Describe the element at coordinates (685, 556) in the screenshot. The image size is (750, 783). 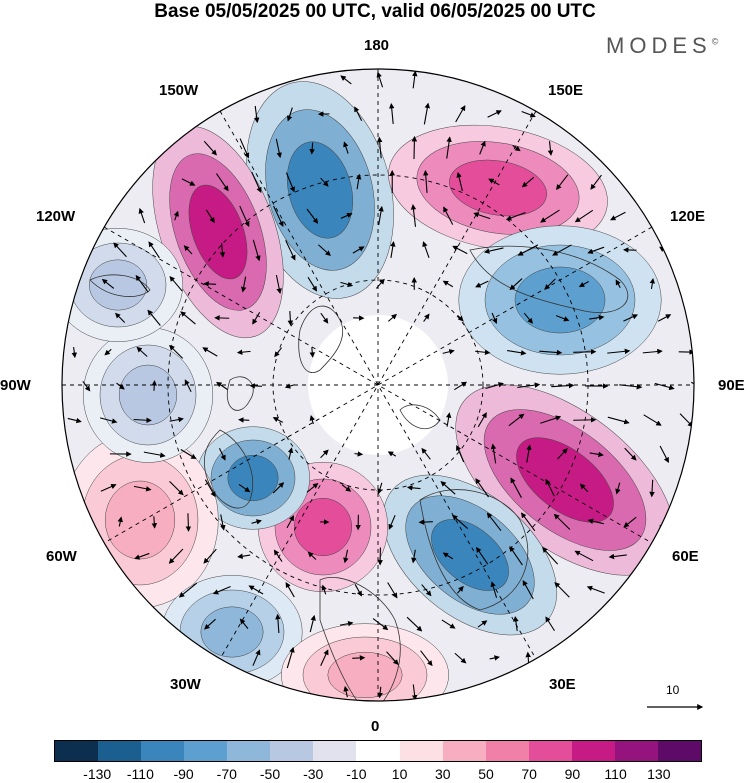
I see `lon-label-60e: 60E` at that location.